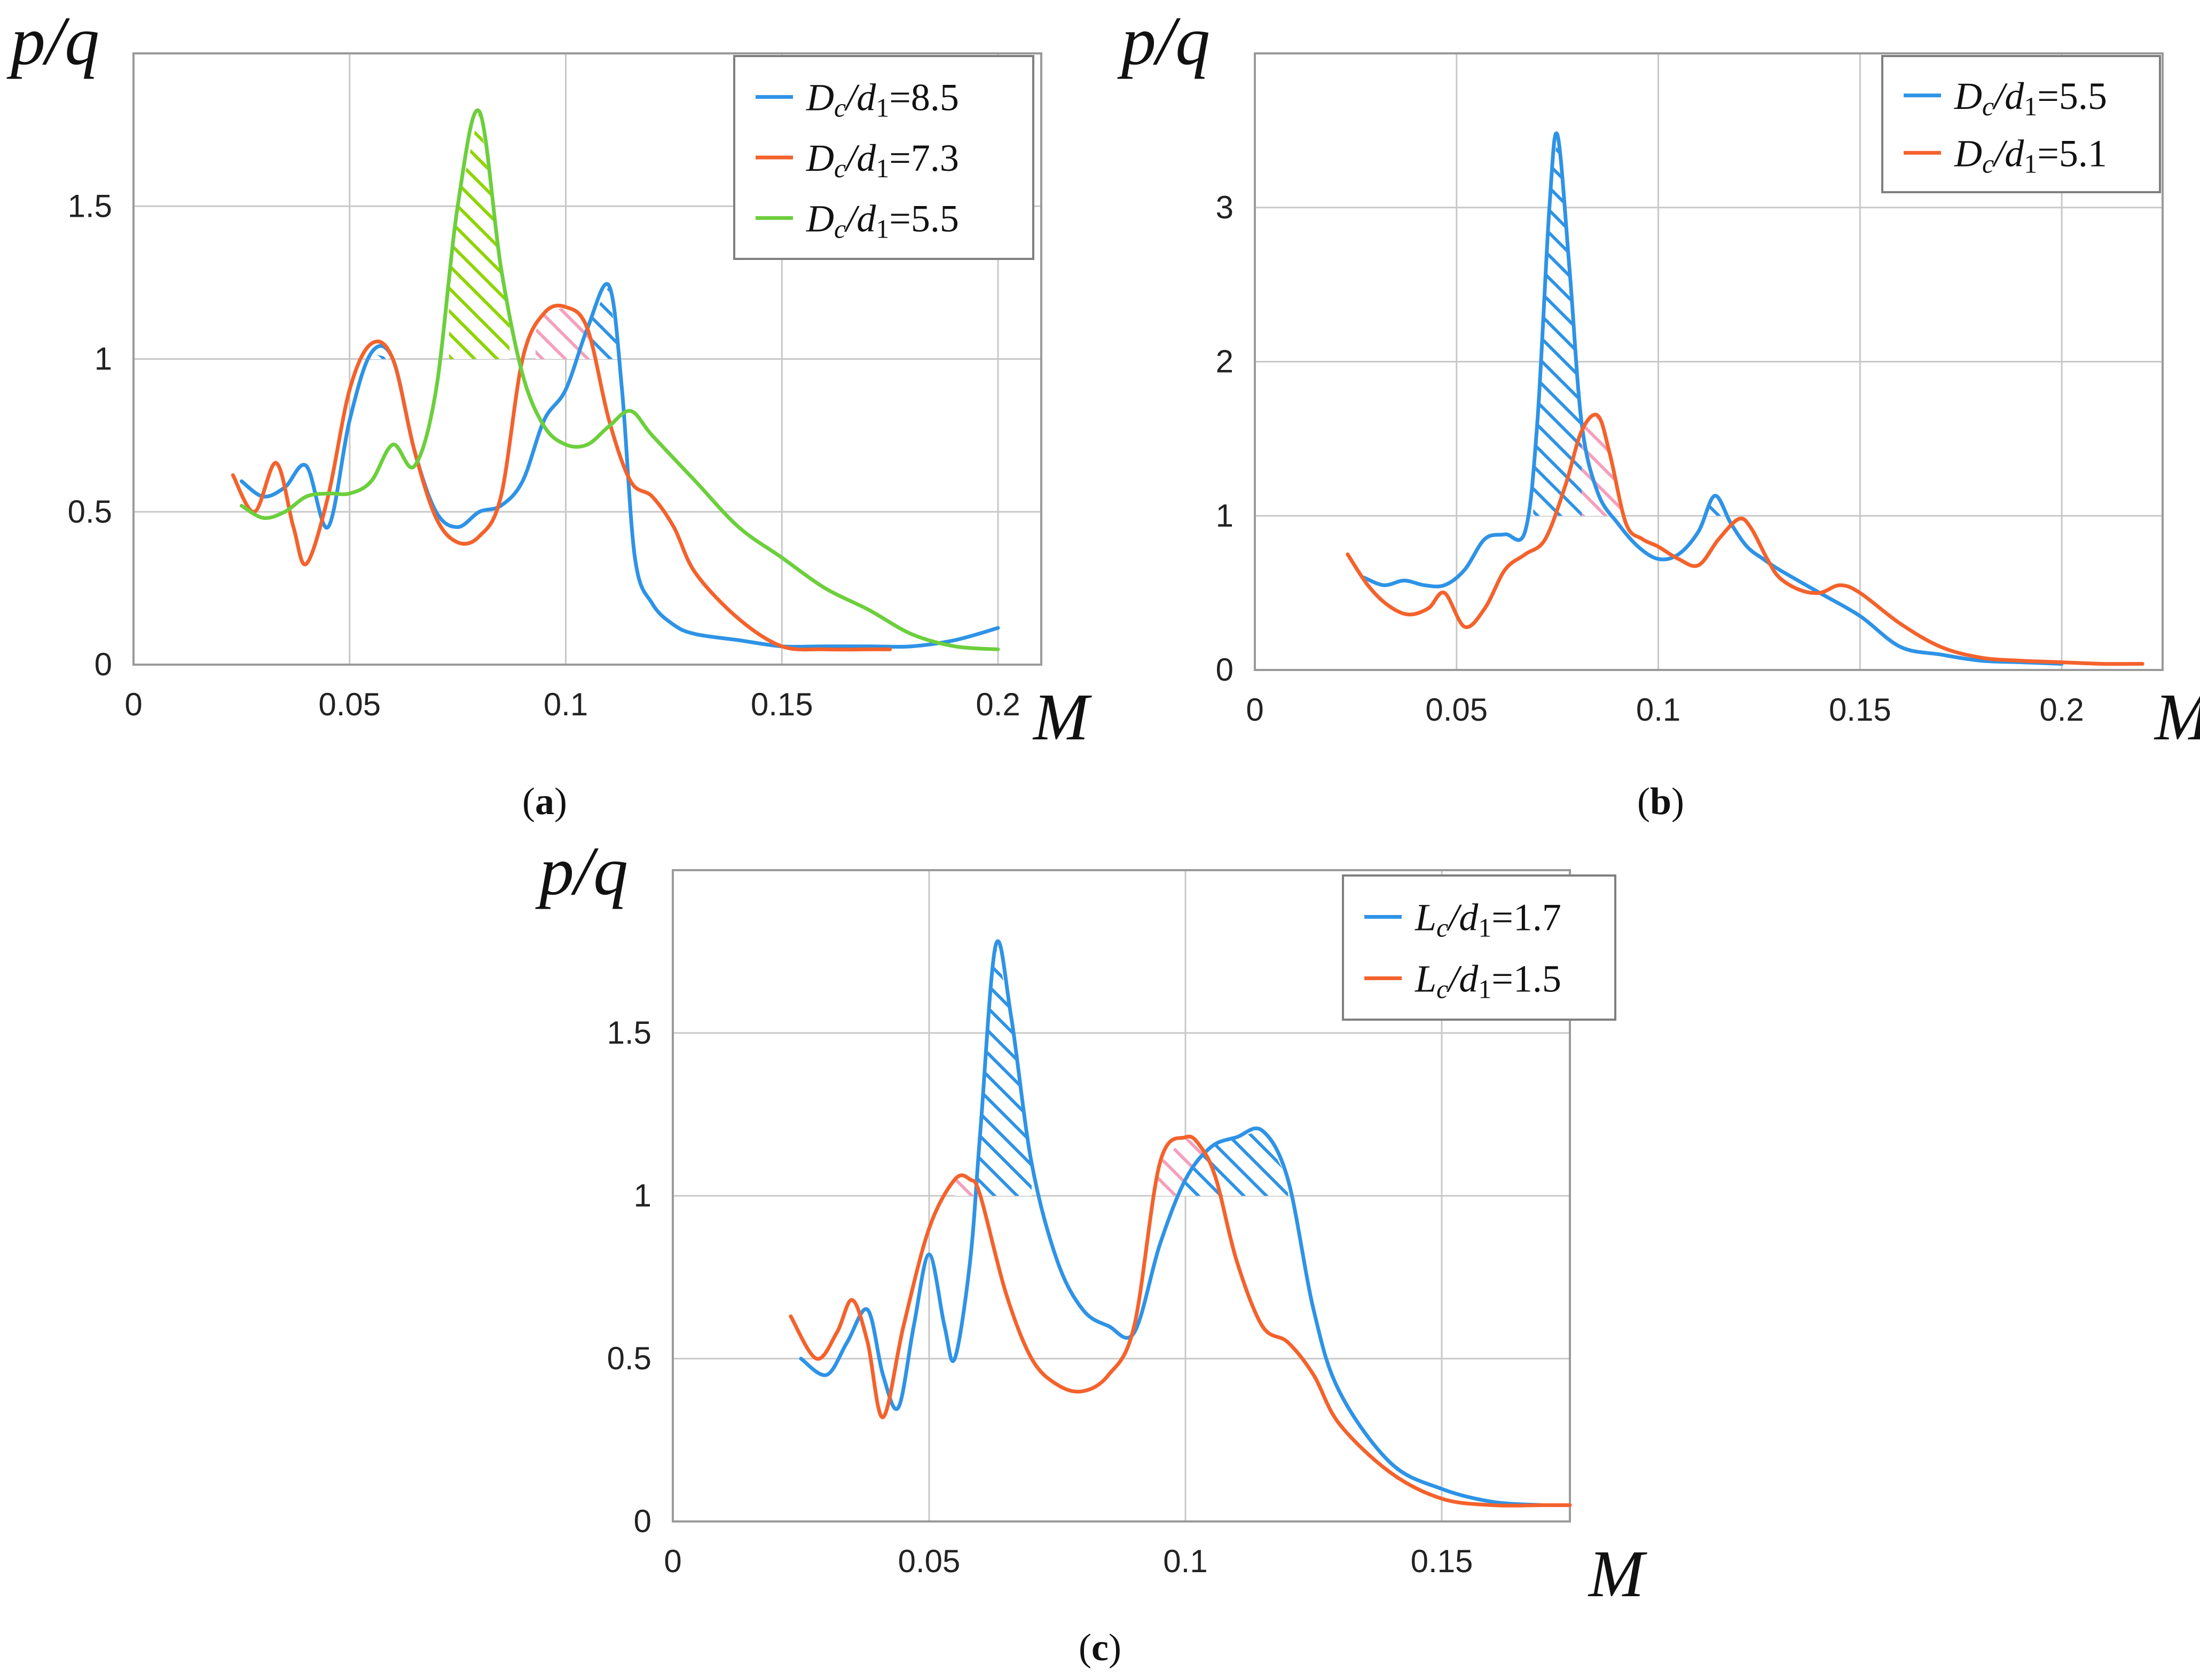 The width and height of the screenshot is (2200, 1680). What do you see at coordinates (1488, 981) in the screenshot?
I see `legend-label: Lc/d1=1.5` at bounding box center [1488, 981].